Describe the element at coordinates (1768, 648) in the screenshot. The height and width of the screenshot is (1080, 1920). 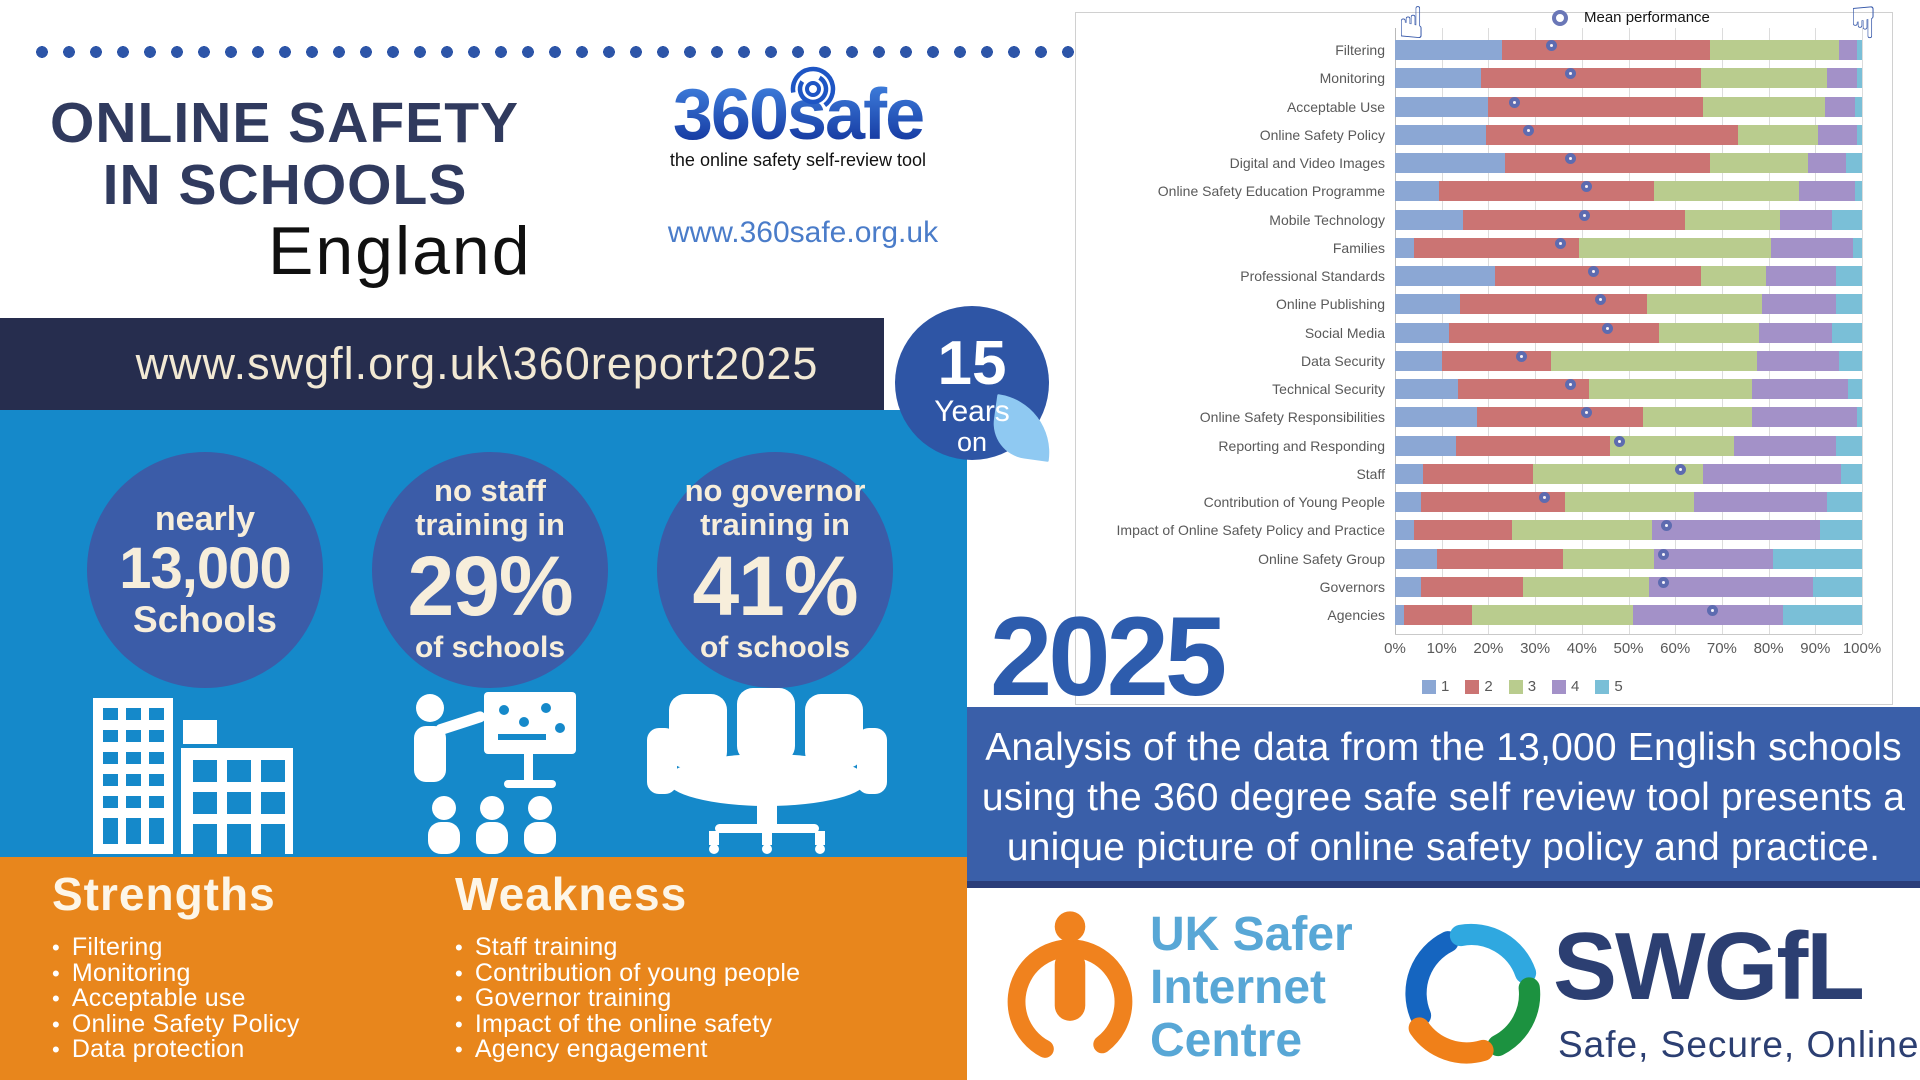
I see `x-axis-tick: 80%` at that location.